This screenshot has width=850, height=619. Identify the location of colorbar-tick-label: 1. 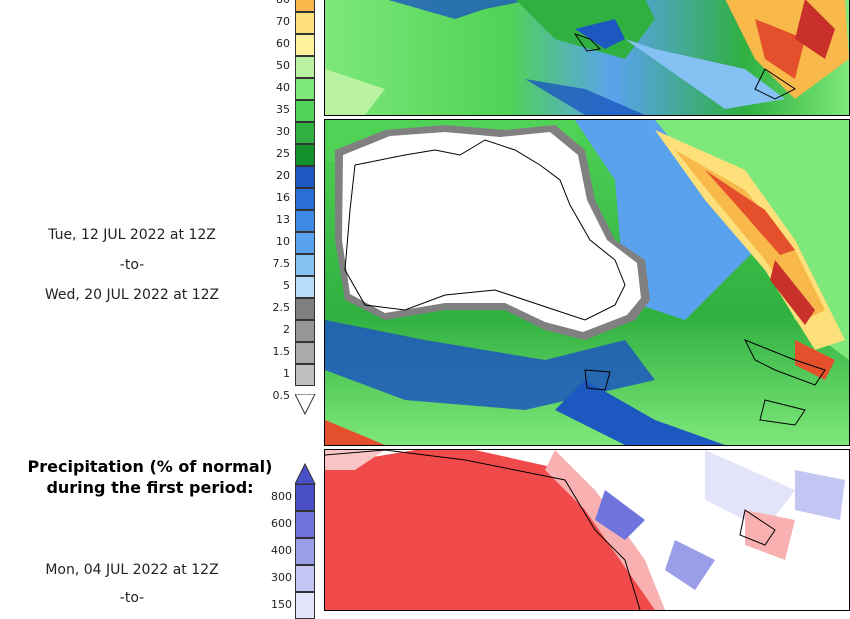
(286, 373).